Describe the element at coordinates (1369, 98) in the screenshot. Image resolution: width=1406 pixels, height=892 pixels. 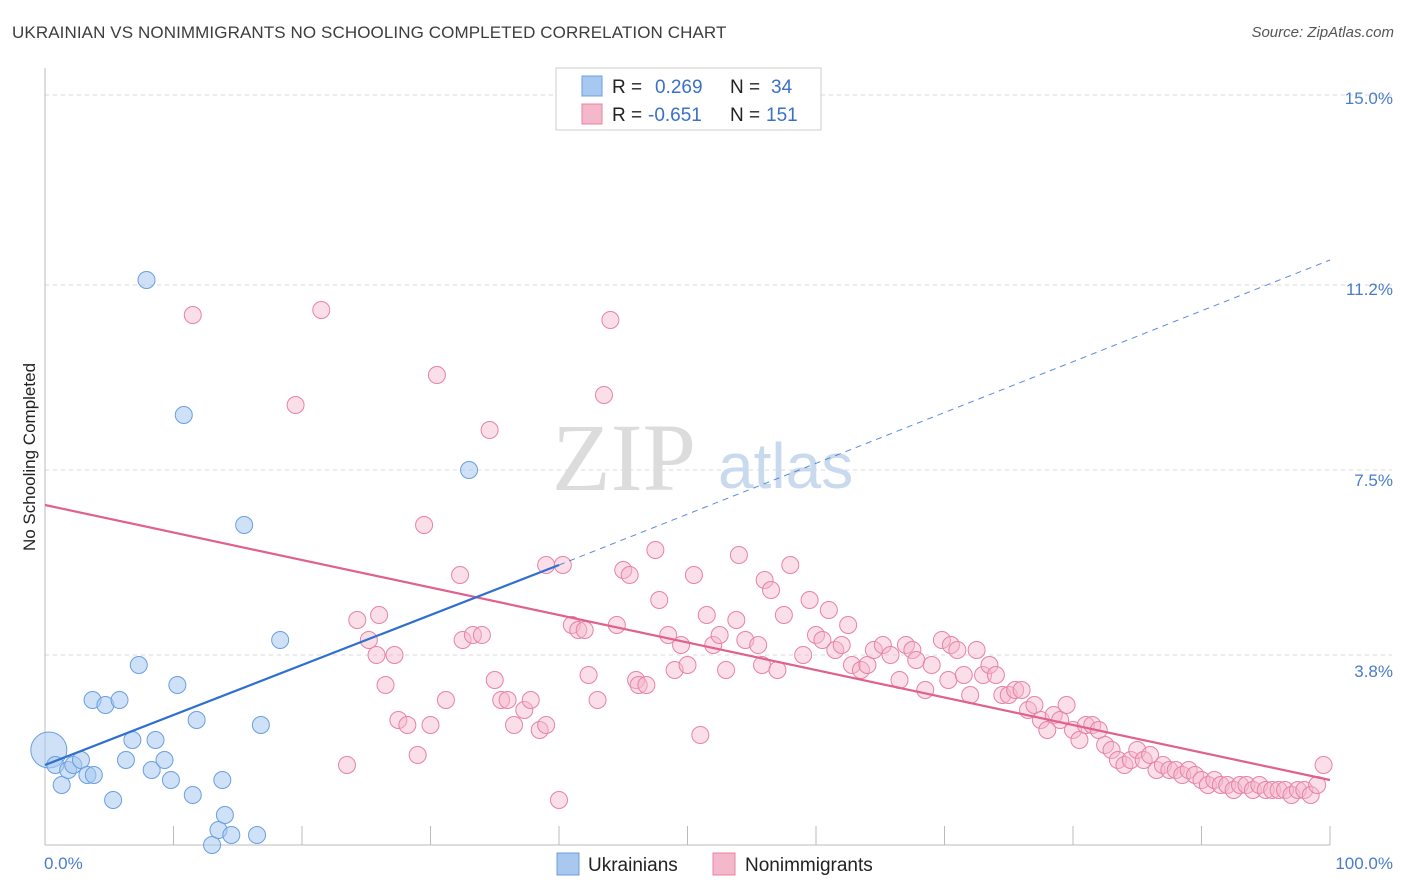
I see `y-tick-label-15: 15.0%` at that location.